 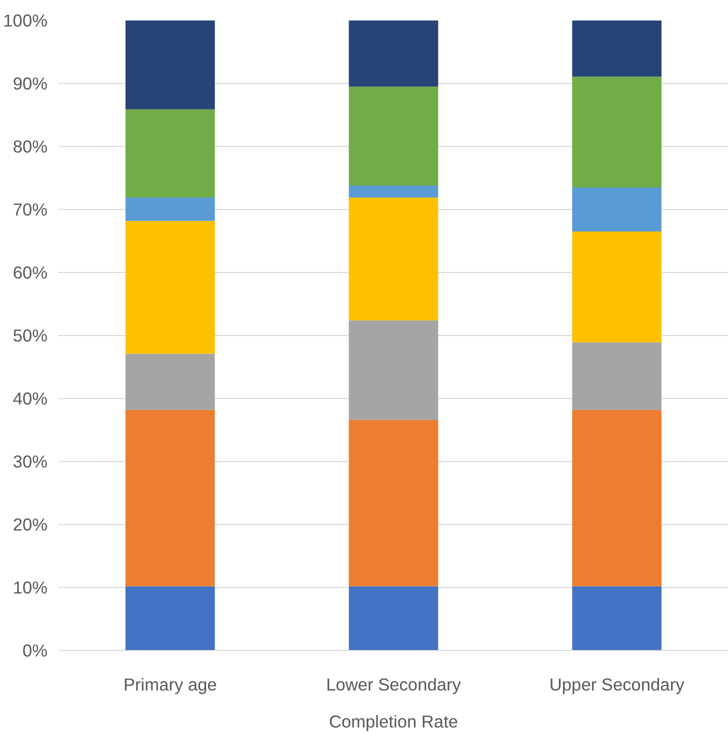 What do you see at coordinates (393, 722) in the screenshot?
I see `x-axis-title: Completion Rate` at bounding box center [393, 722].